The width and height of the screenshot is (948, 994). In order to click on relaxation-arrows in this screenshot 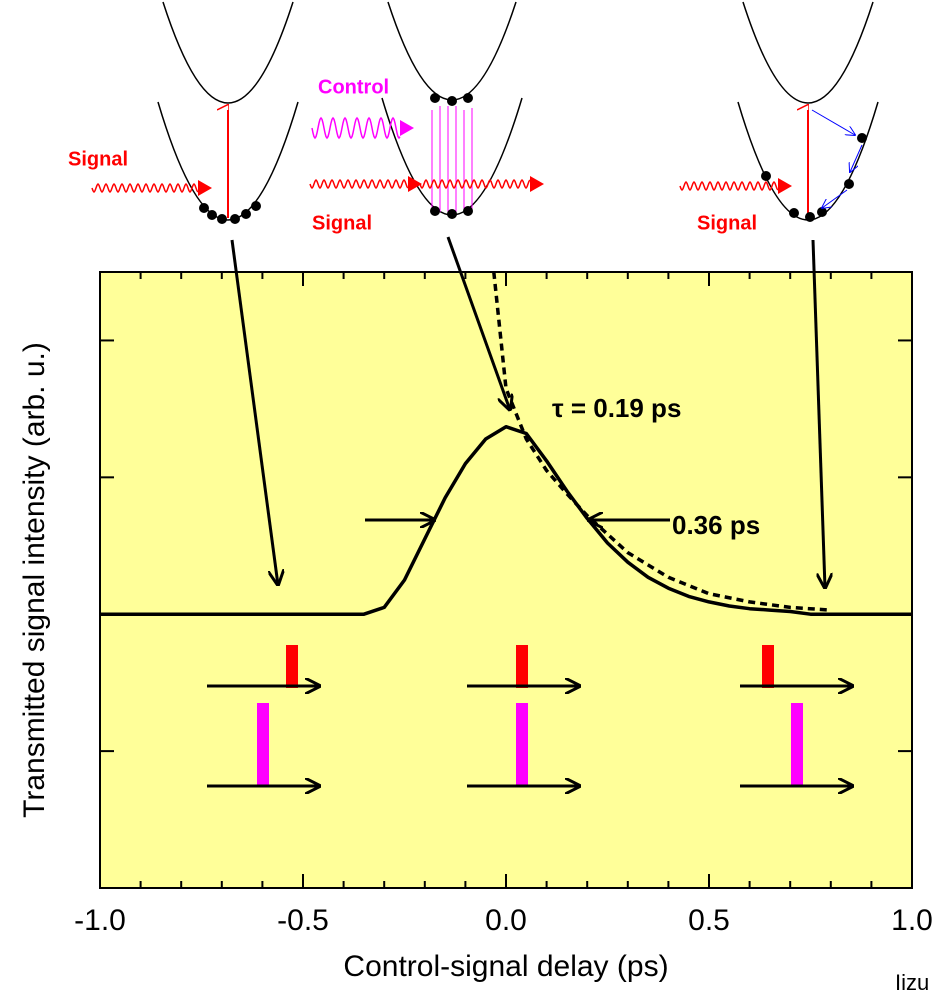, I will do `click(837, 158)`.